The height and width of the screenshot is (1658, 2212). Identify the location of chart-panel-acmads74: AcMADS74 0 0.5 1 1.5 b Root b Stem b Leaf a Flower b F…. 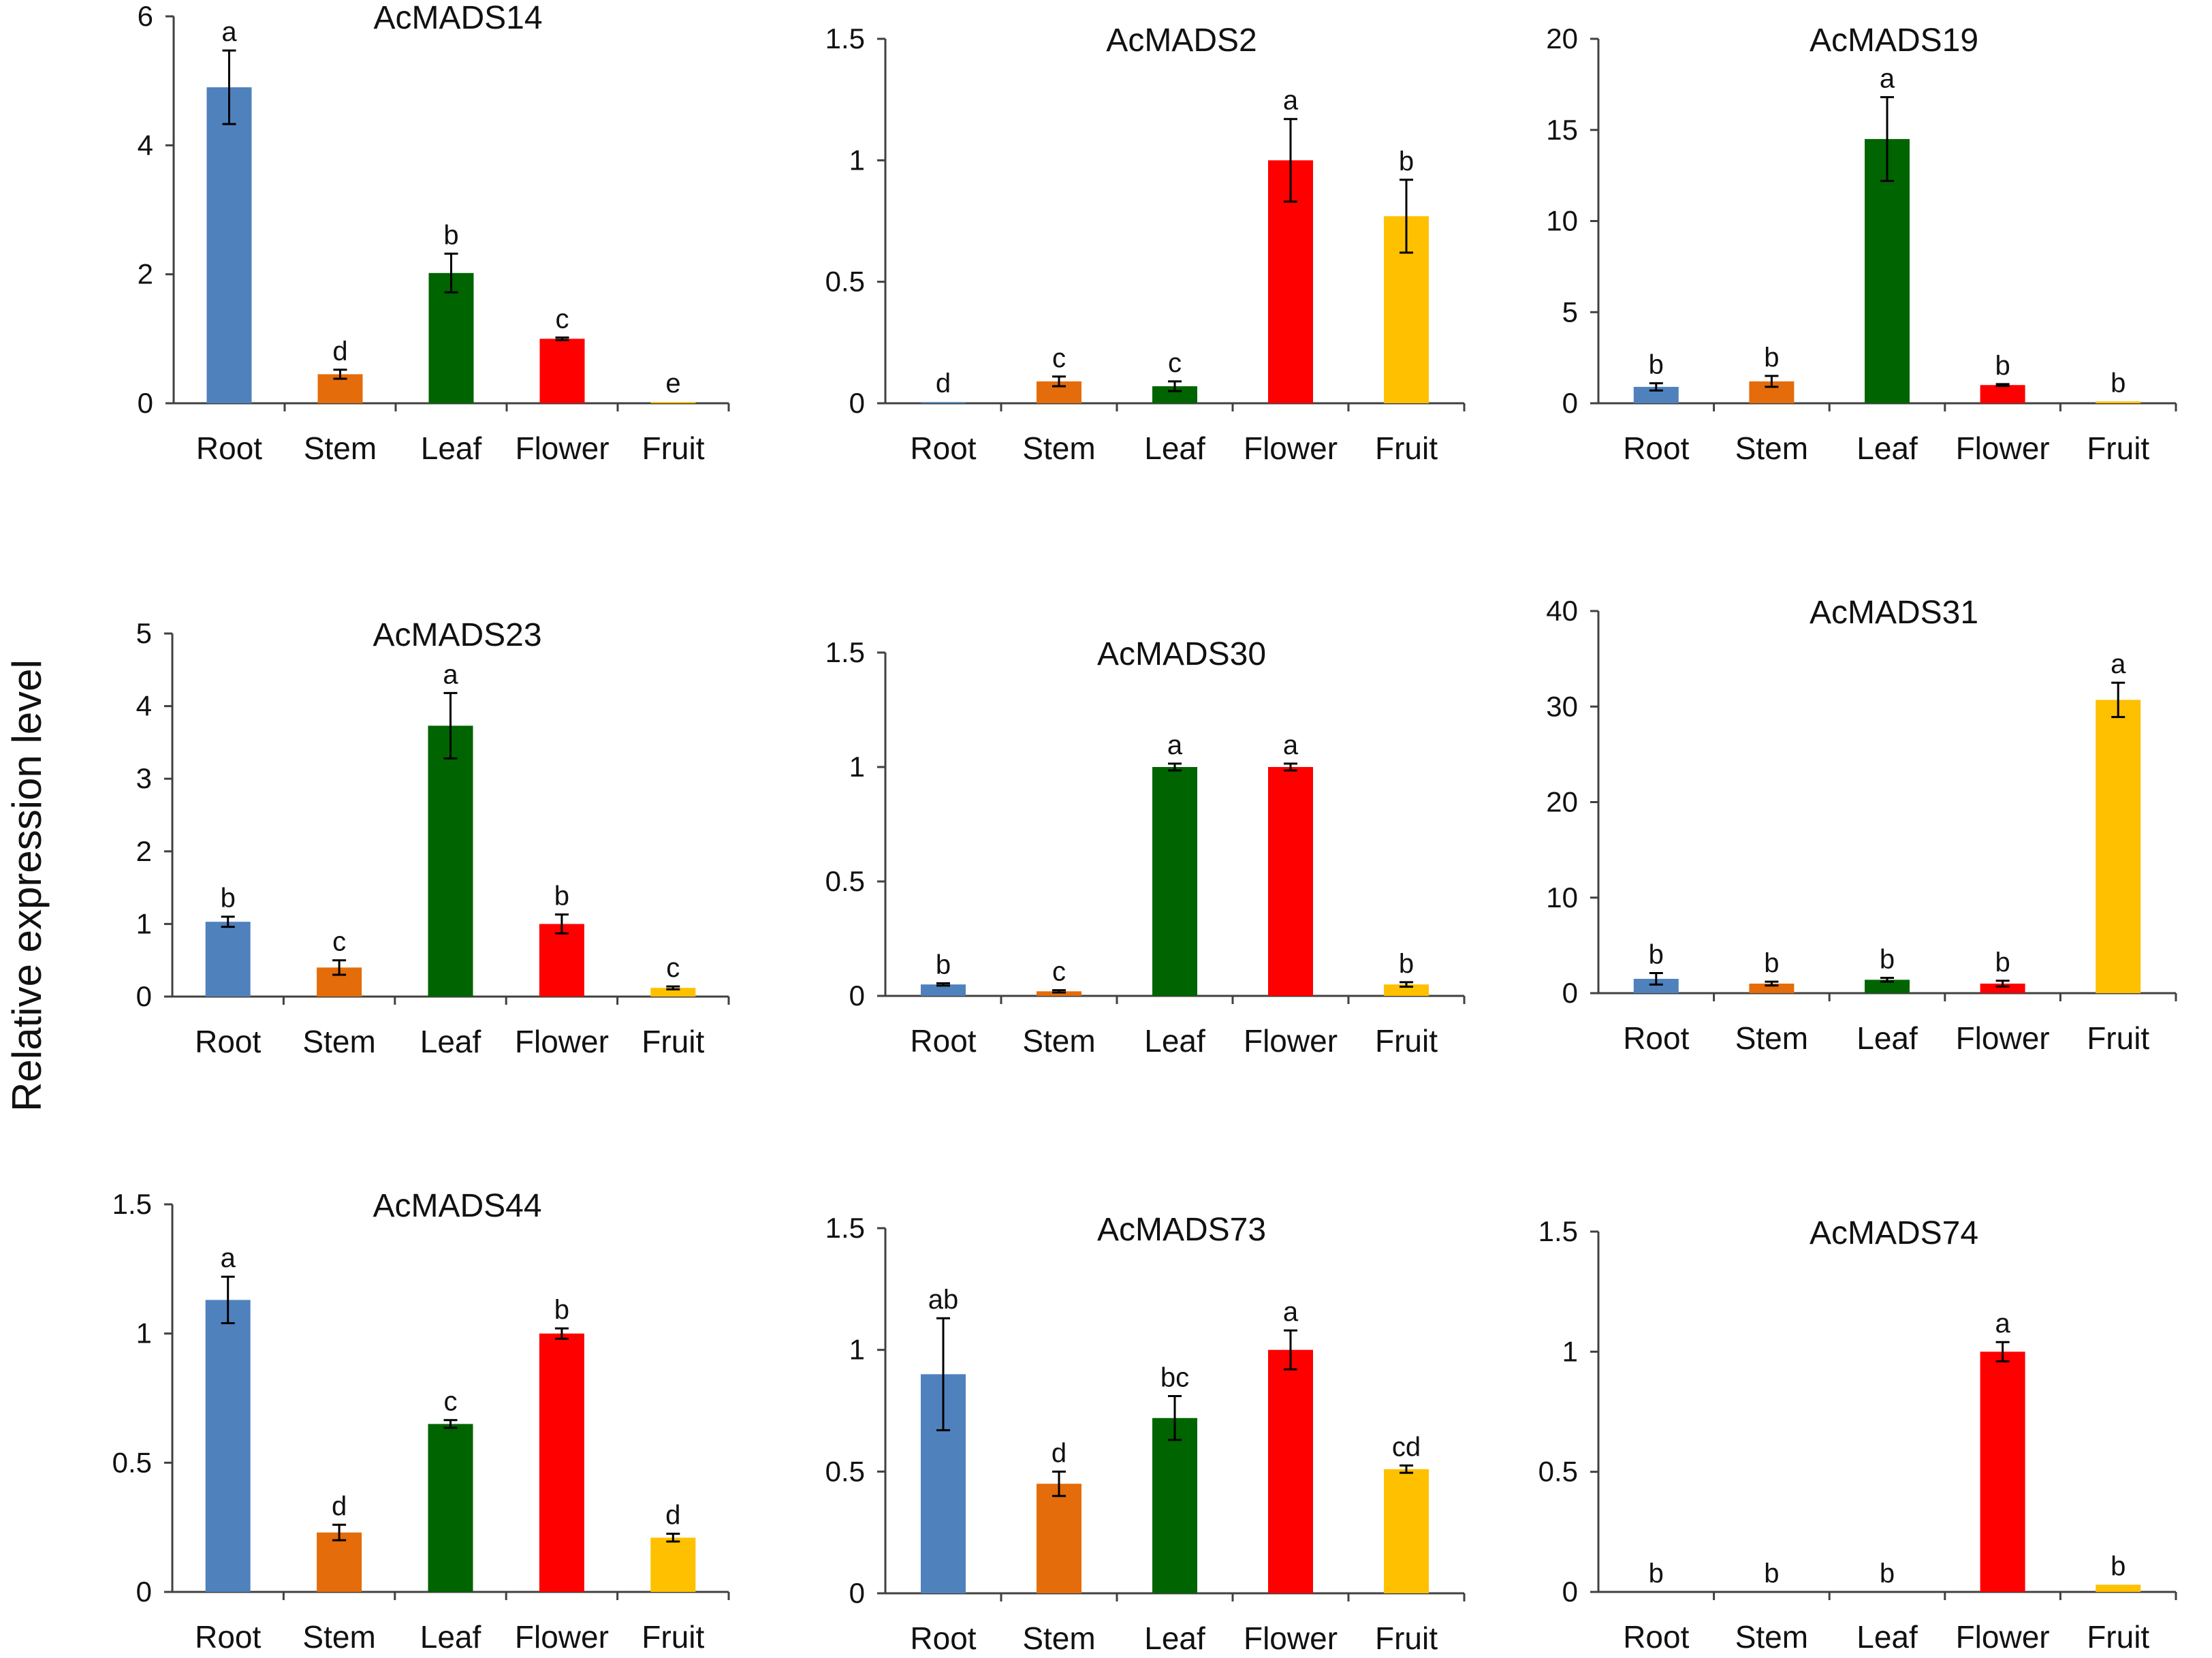
(1857, 1435).